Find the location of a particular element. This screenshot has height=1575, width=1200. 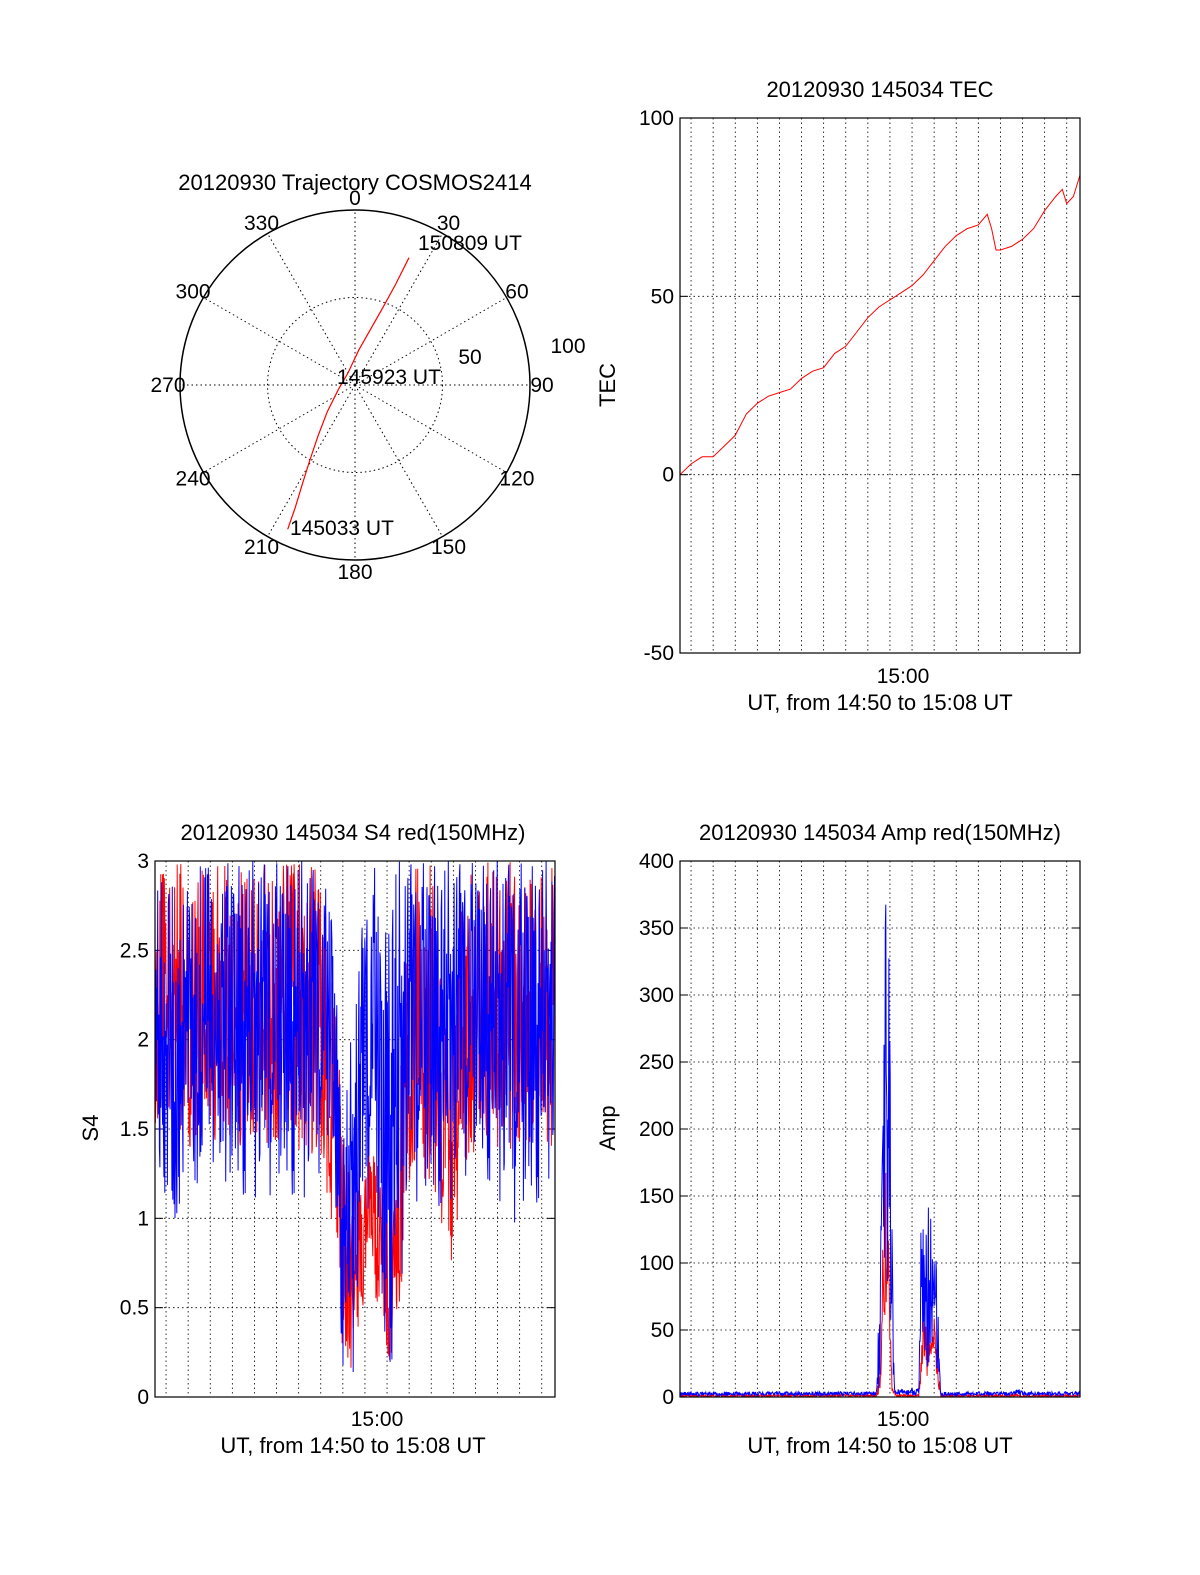

s4-ytick-label: 0.5 is located at coordinates (134, 1308).